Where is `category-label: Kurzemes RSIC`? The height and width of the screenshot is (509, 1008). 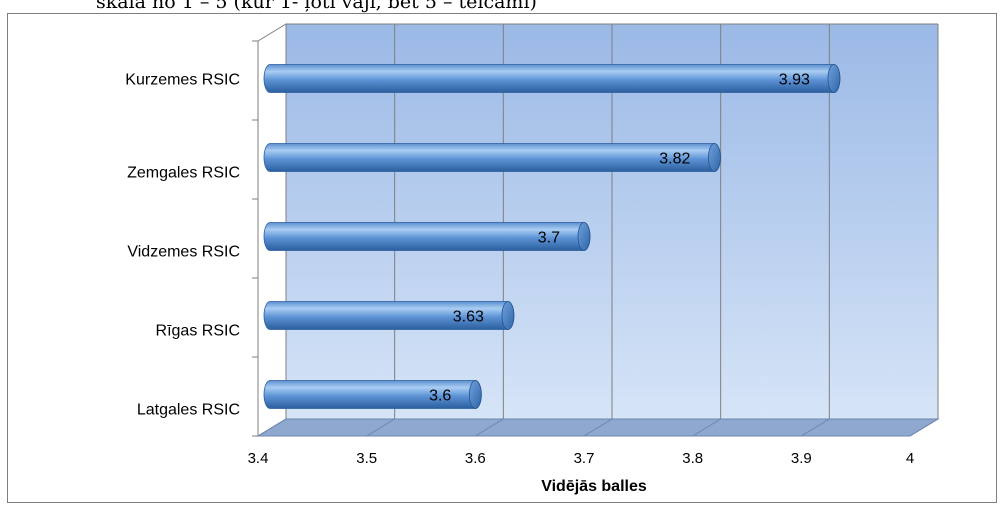 category-label: Kurzemes RSIC is located at coordinates (182, 80).